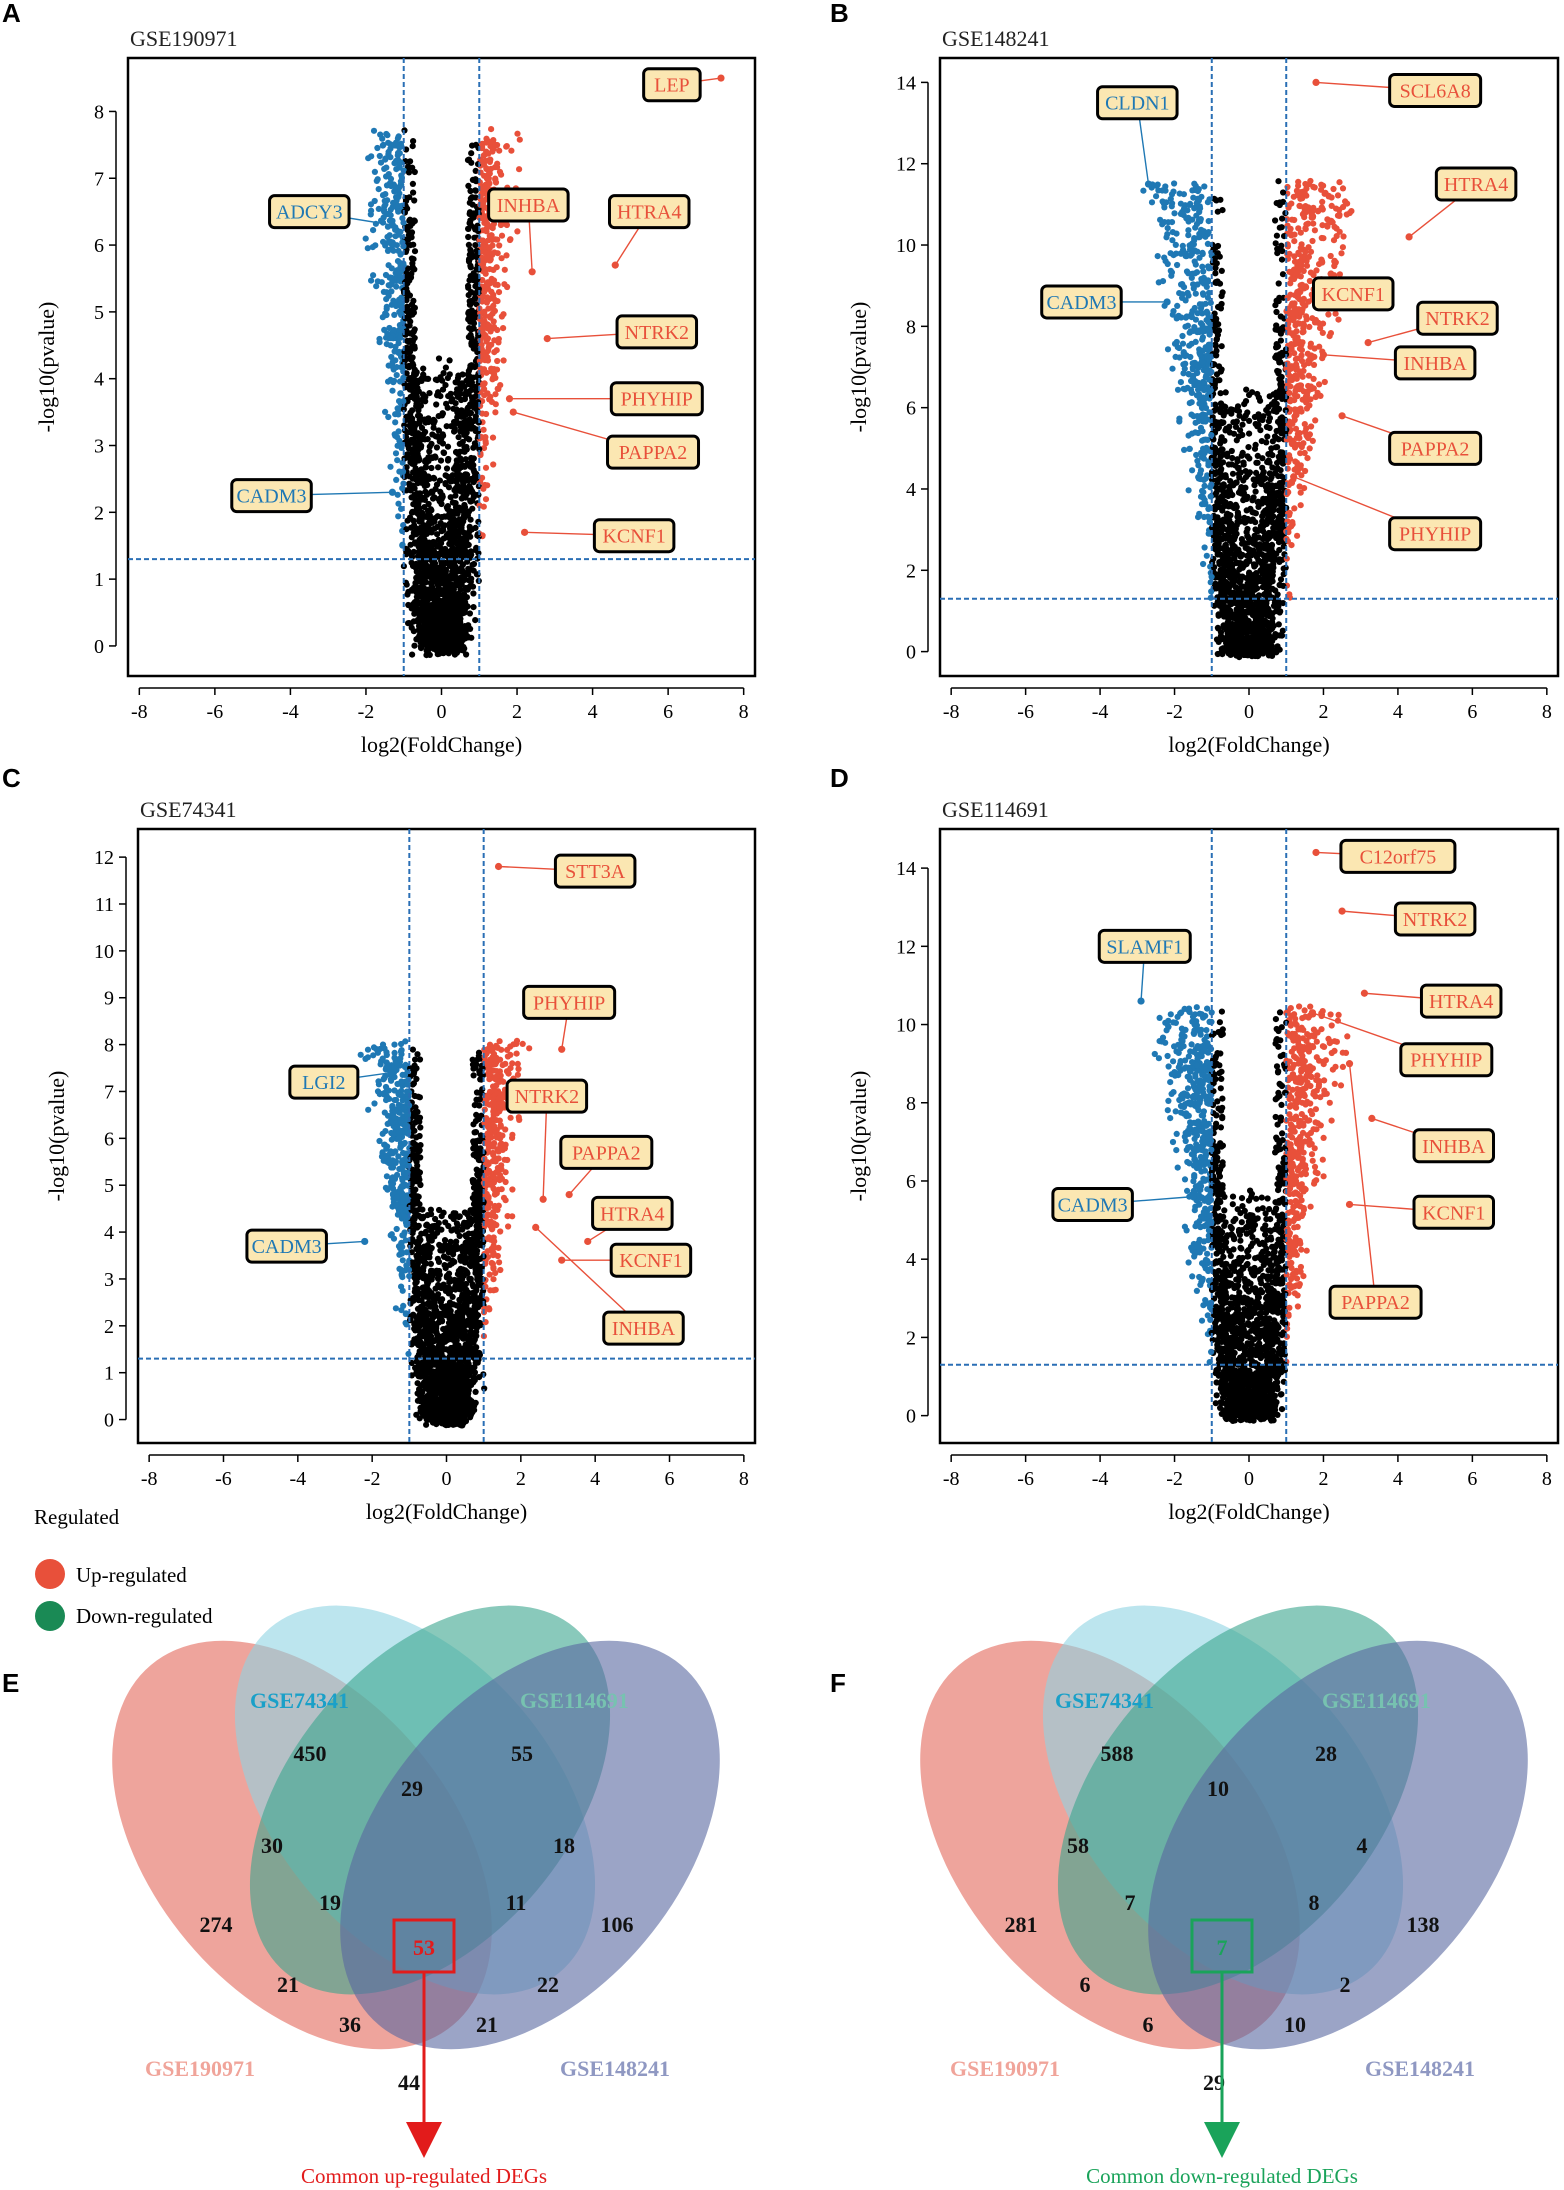 The height and width of the screenshot is (2190, 1564). Describe the element at coordinates (528, 231) in the screenshot. I see `gene-label-inhba: INHBA` at that location.